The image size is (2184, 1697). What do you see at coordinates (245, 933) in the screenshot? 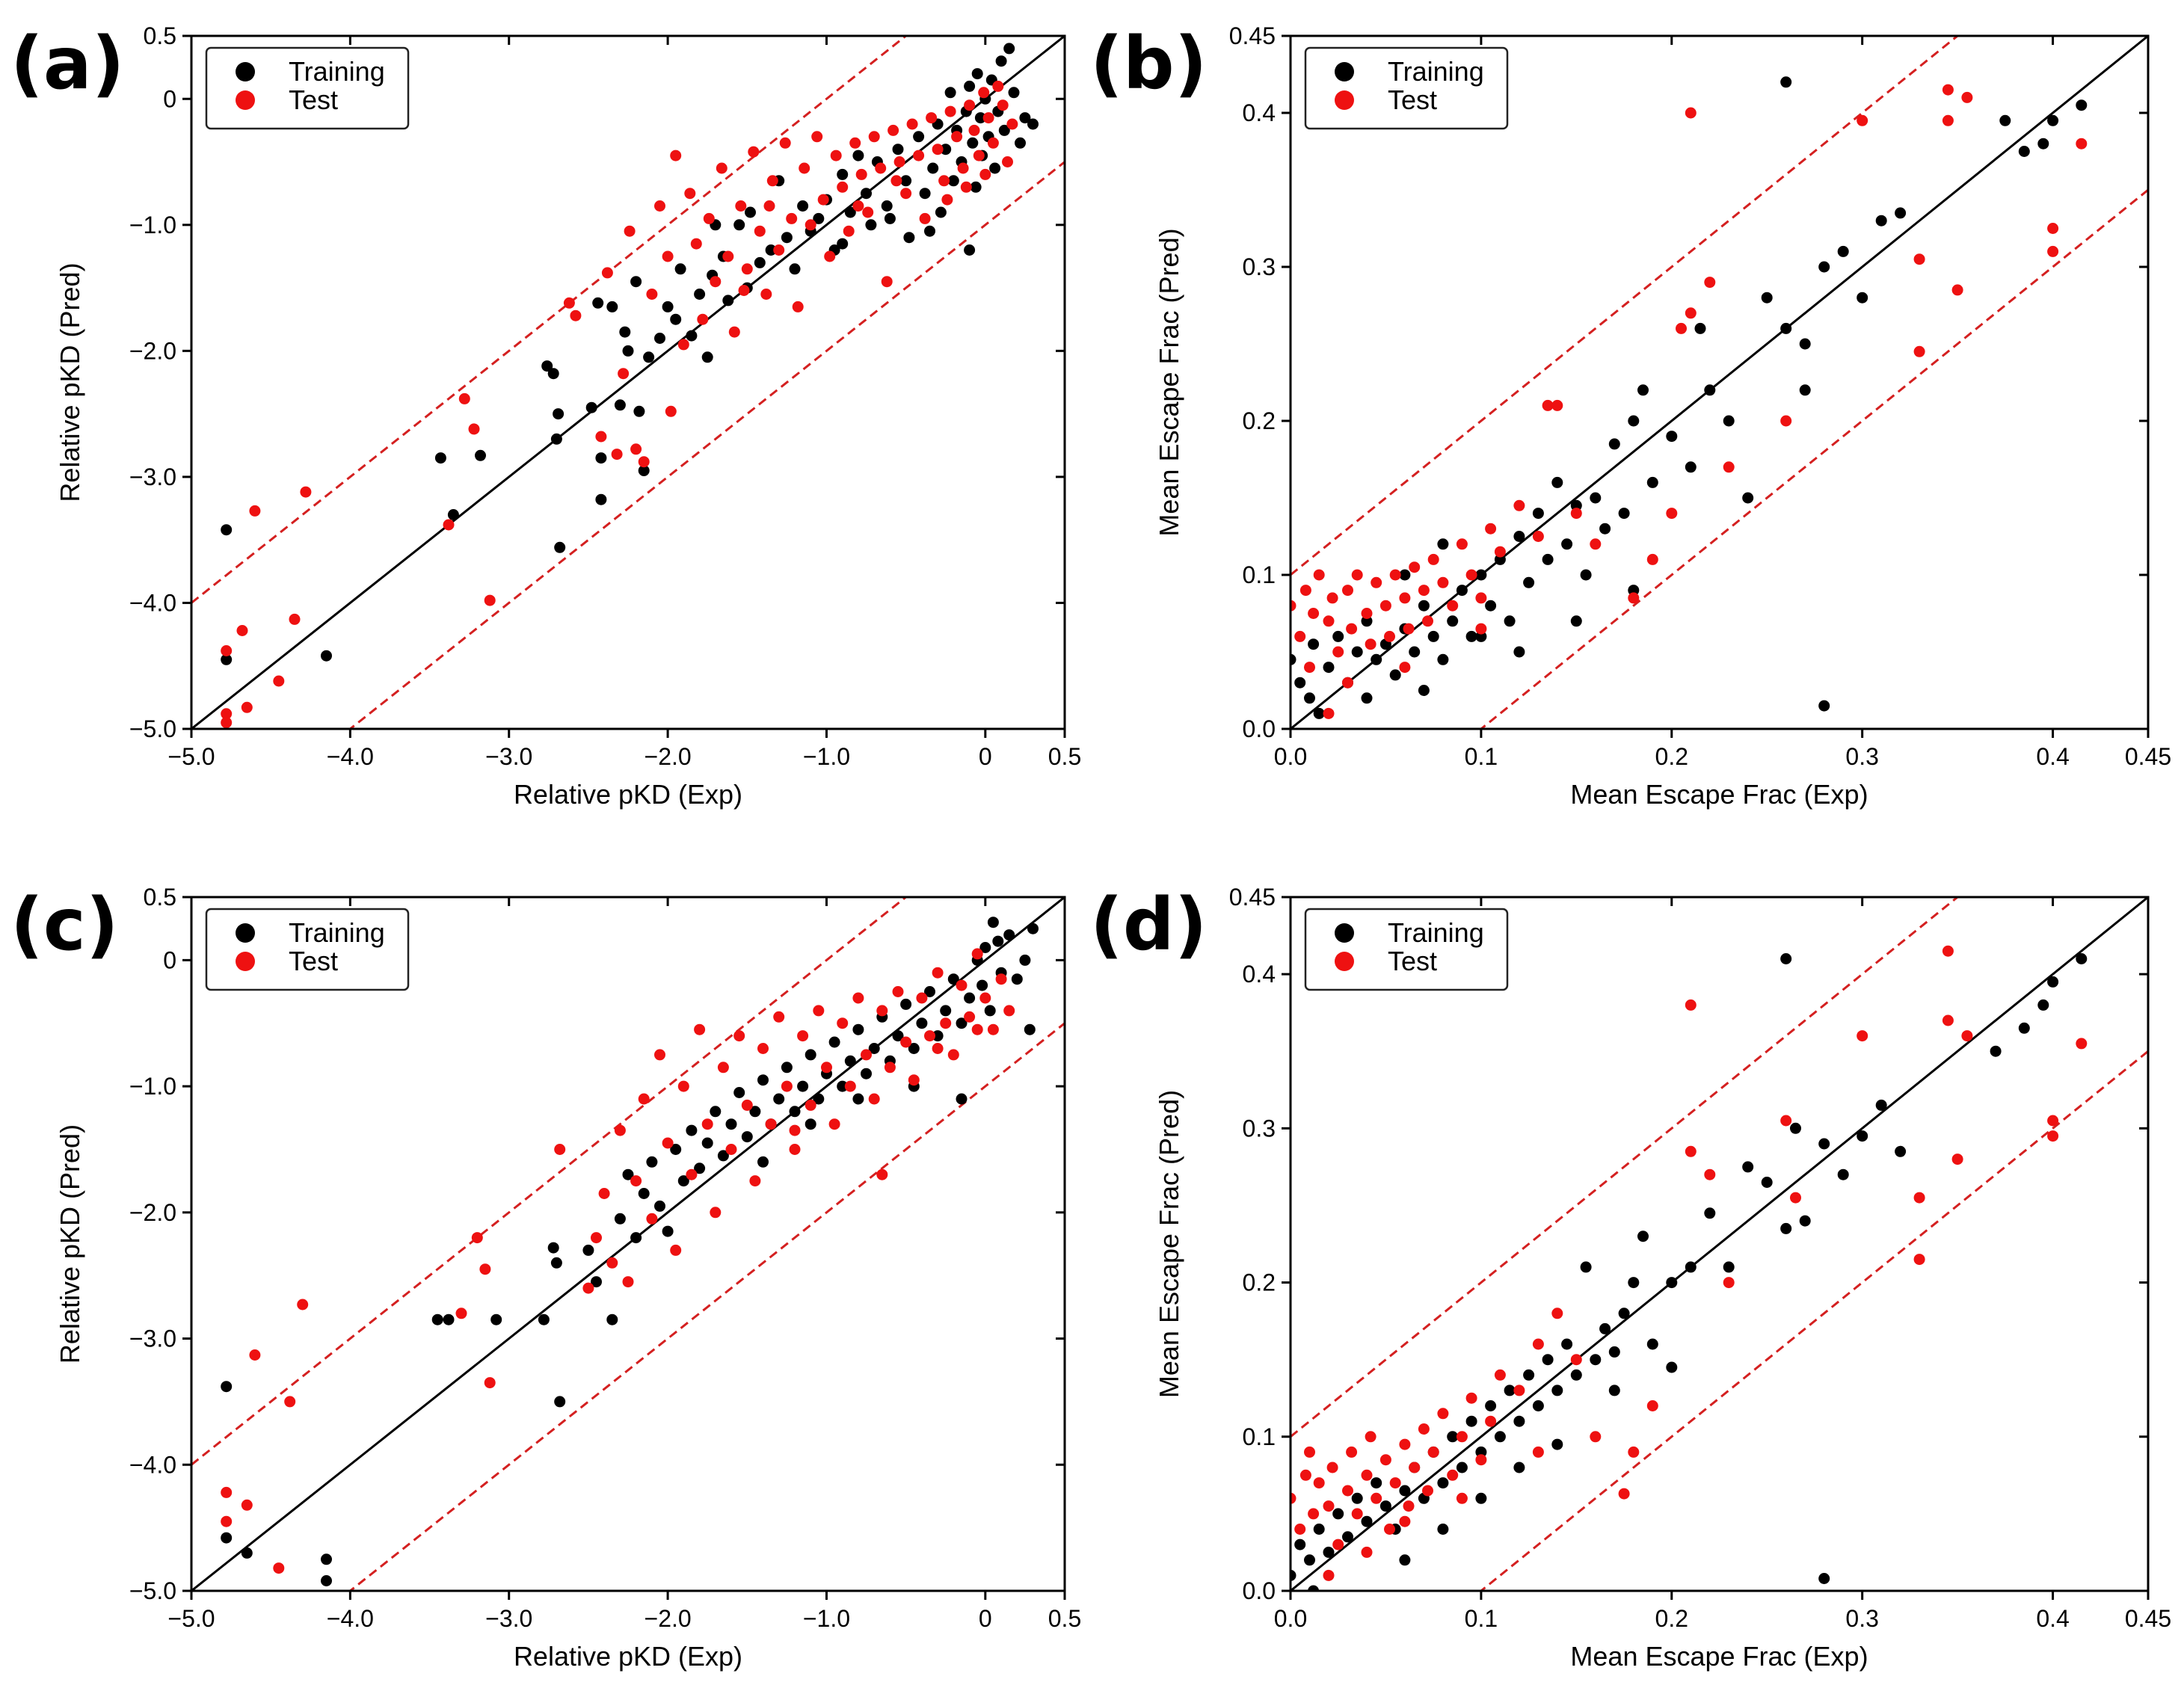
I see `legend-marker-training` at bounding box center [245, 933].